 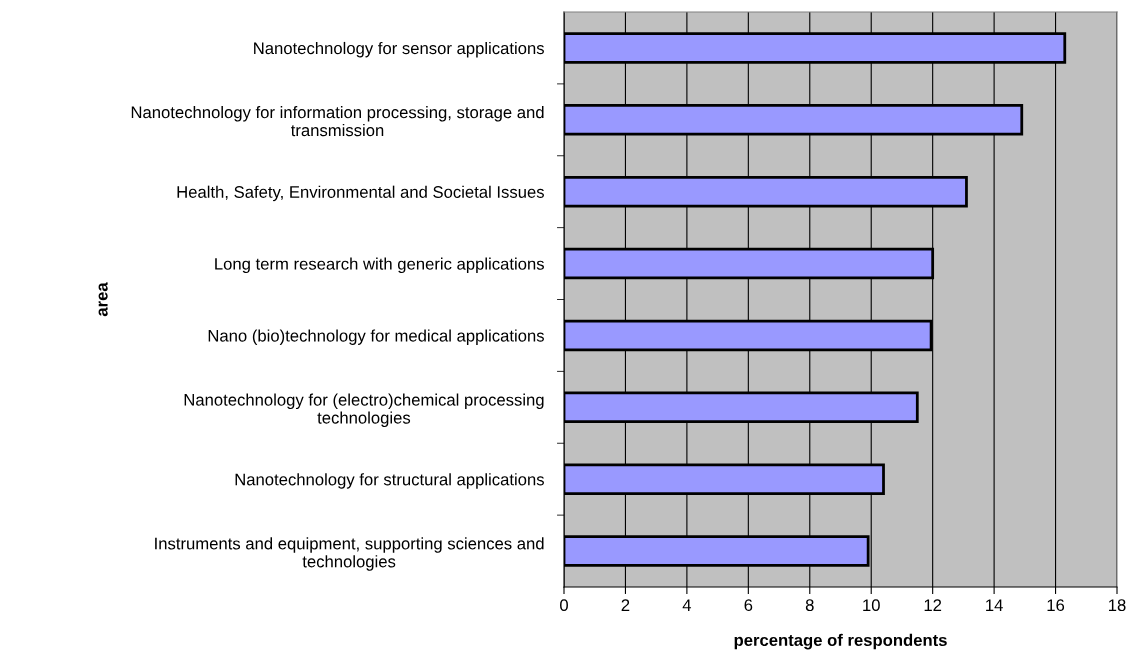 What do you see at coordinates (360, 193) in the screenshot?
I see `y-tick-label: Health, Safety, Environmental and Societal Issues` at bounding box center [360, 193].